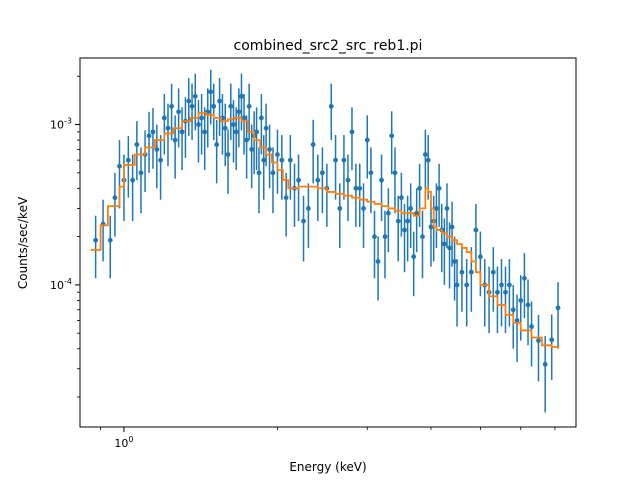 The width and height of the screenshot is (640, 480). Describe the element at coordinates (23, 242) in the screenshot. I see `y-axis-label: Counts/sec/keV` at that location.